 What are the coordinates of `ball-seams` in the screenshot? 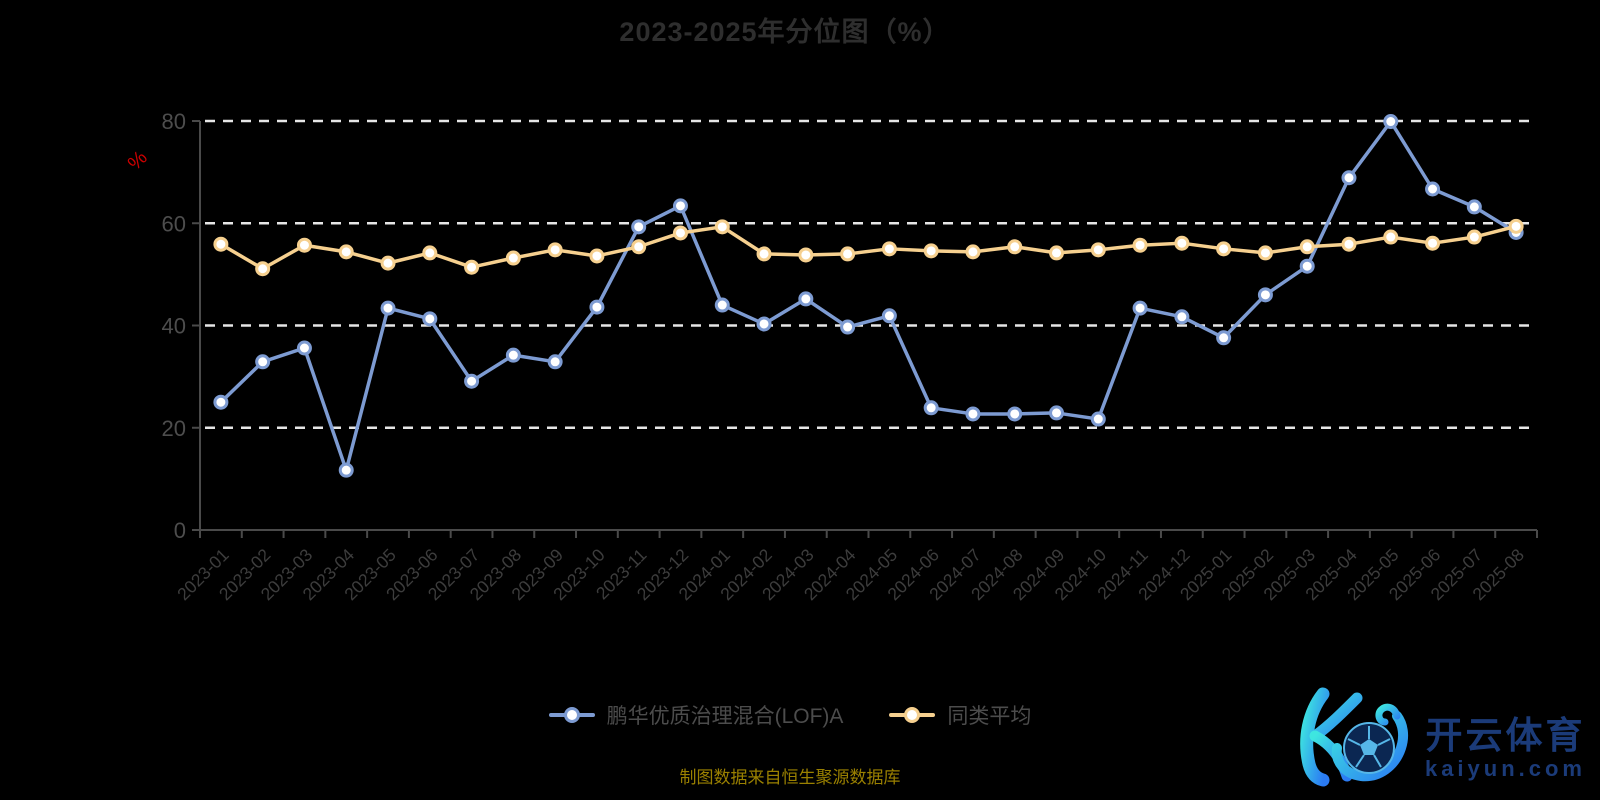 It's located at (1369, 747).